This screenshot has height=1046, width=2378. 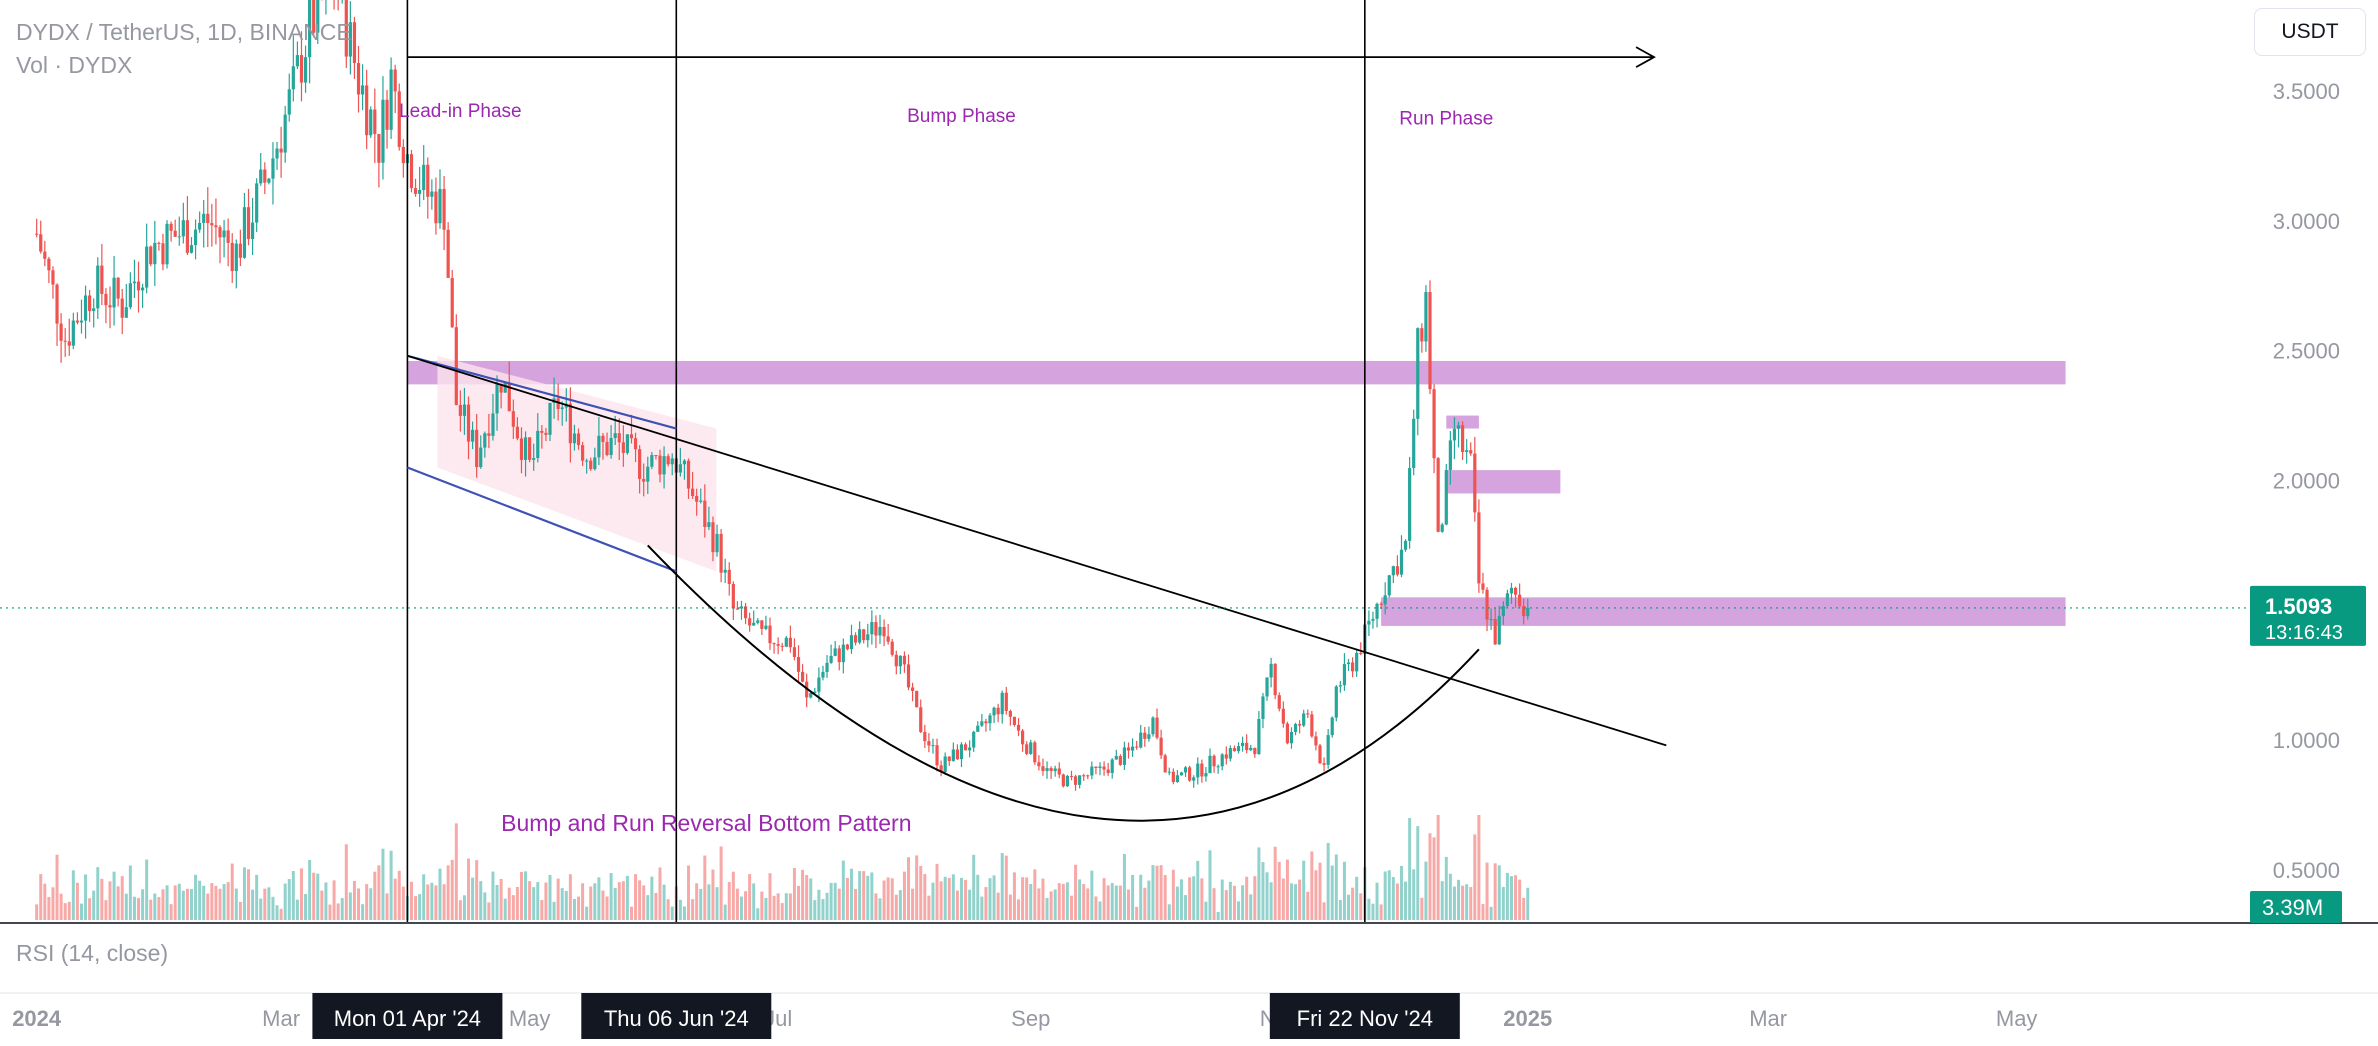 I want to click on candle-131-body, so click(x=570, y=423).